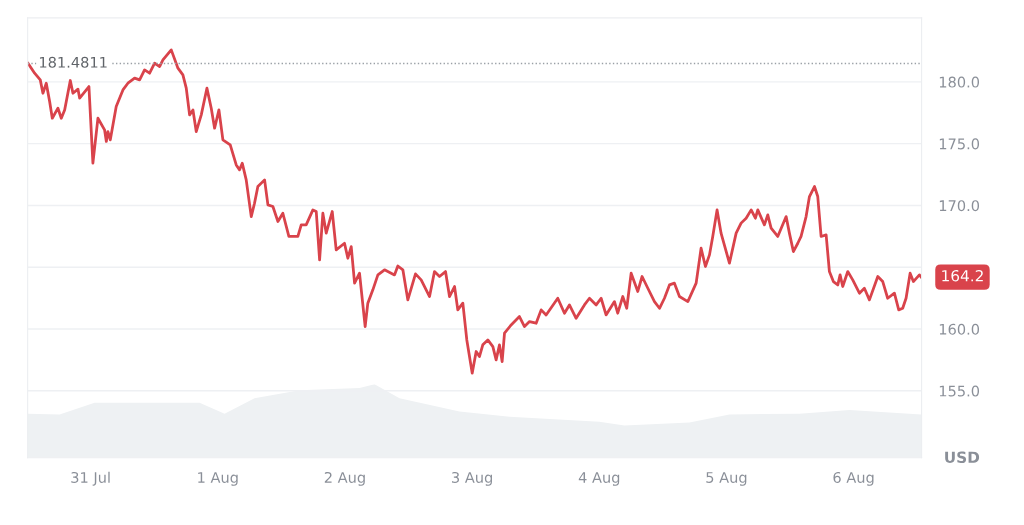 The height and width of the screenshot is (525, 1024). Describe the element at coordinates (472, 478) in the screenshot. I see `x-tick-label: 3 Aug` at that location.